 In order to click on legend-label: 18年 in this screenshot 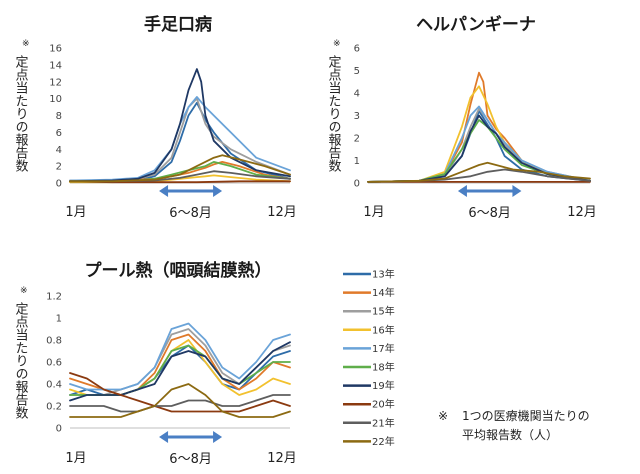, I will do `click(383, 367)`.